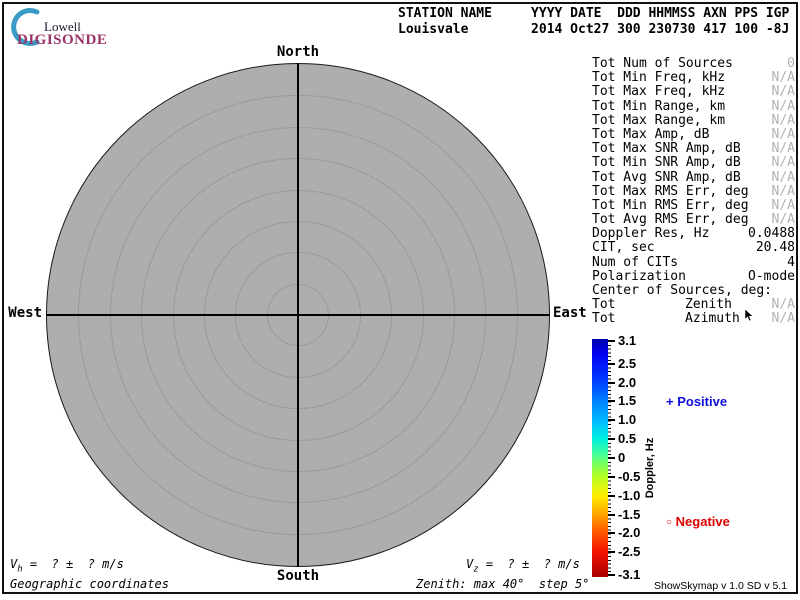  Describe the element at coordinates (682, 290) in the screenshot. I see `stat-row: Center of Sources, deg:` at that location.